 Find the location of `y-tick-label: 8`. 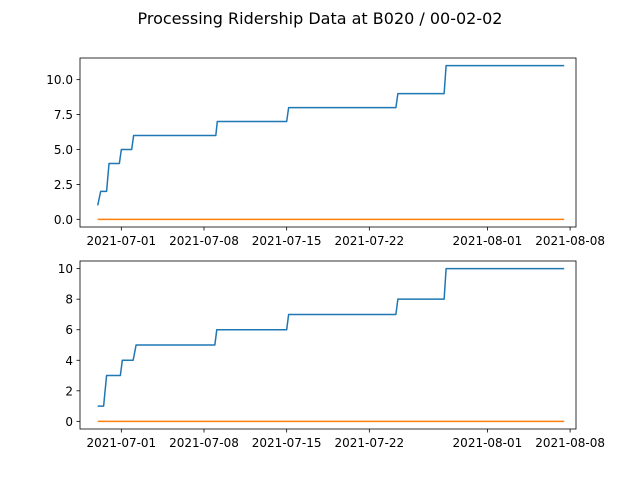

y-tick-label: 8 is located at coordinates (69, 300).